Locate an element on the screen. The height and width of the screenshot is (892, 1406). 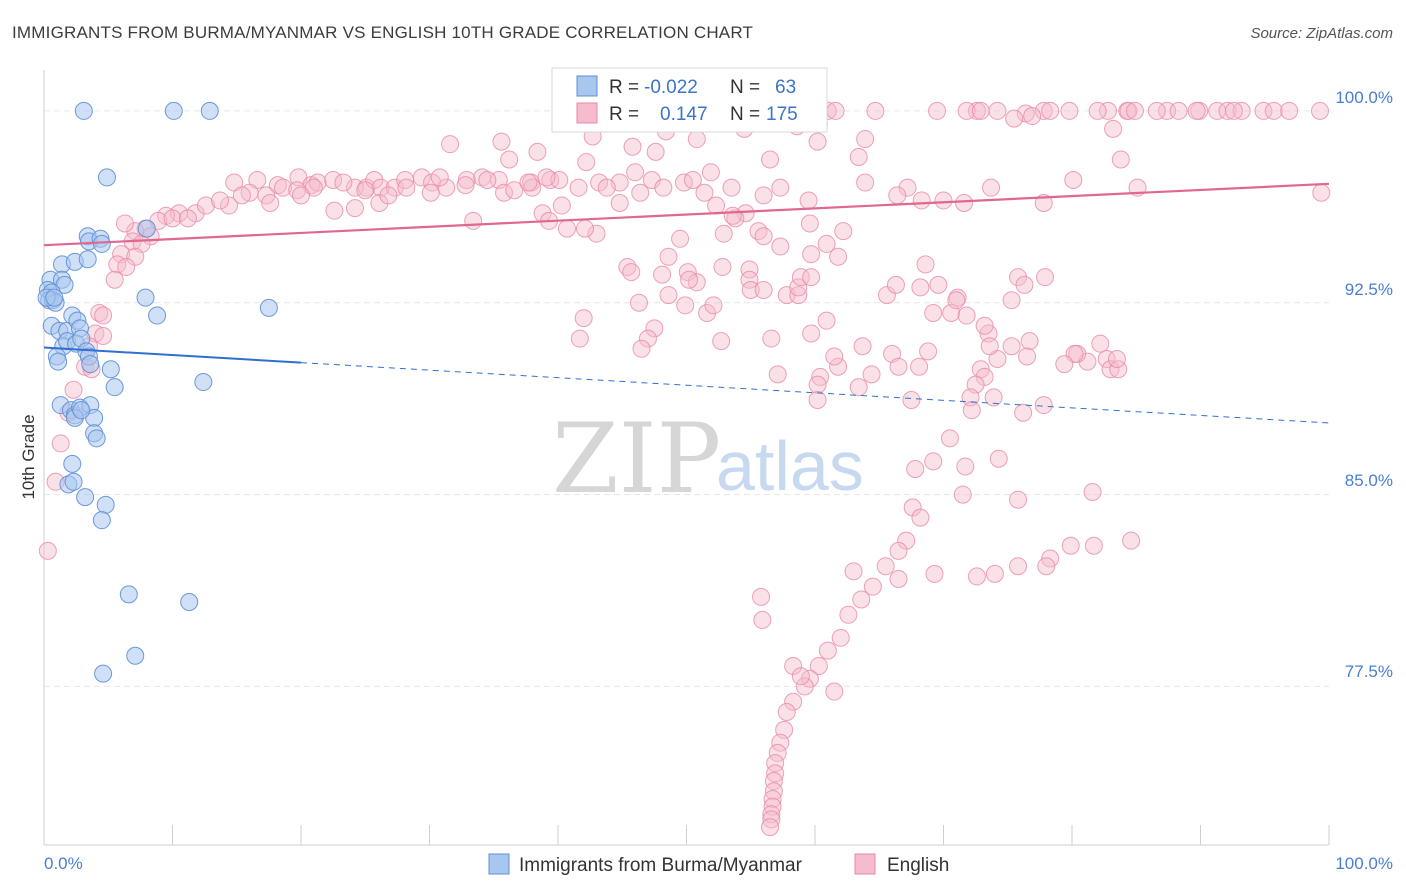
watermark-zip: ZIP is located at coordinates (636, 459).